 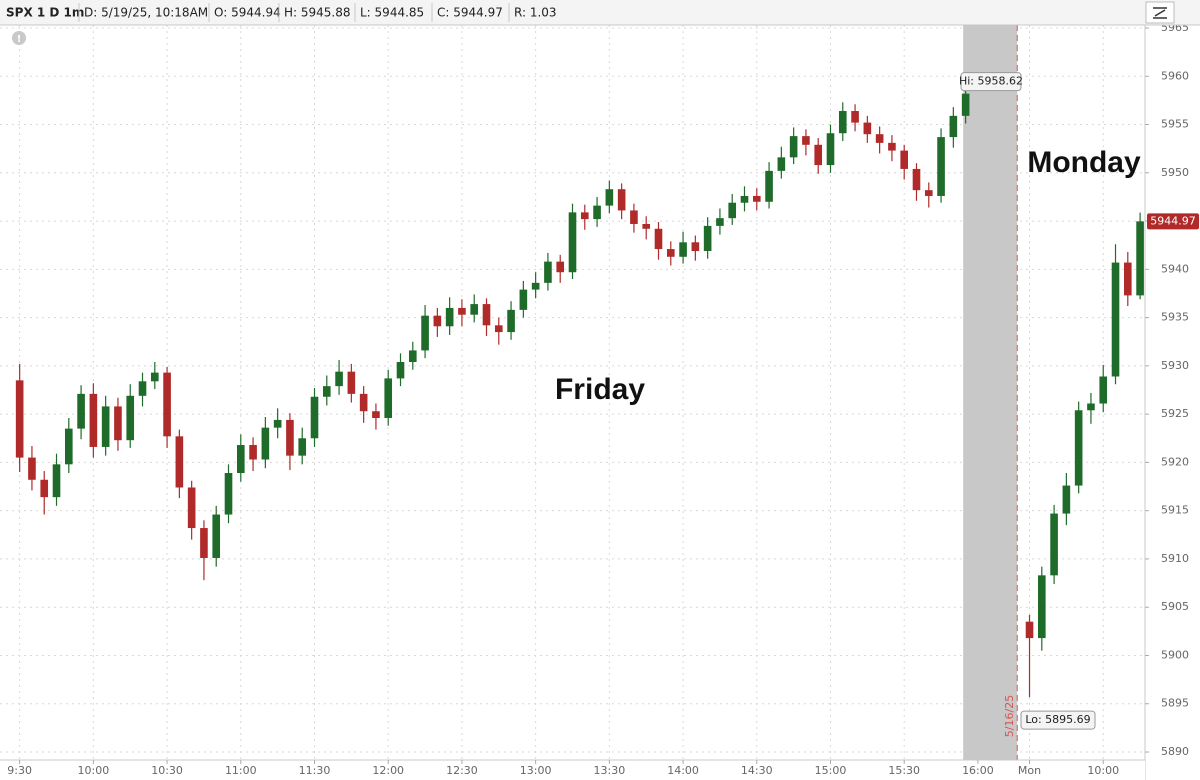 I want to click on header-field: H: 5945.88, so click(x=317, y=13).